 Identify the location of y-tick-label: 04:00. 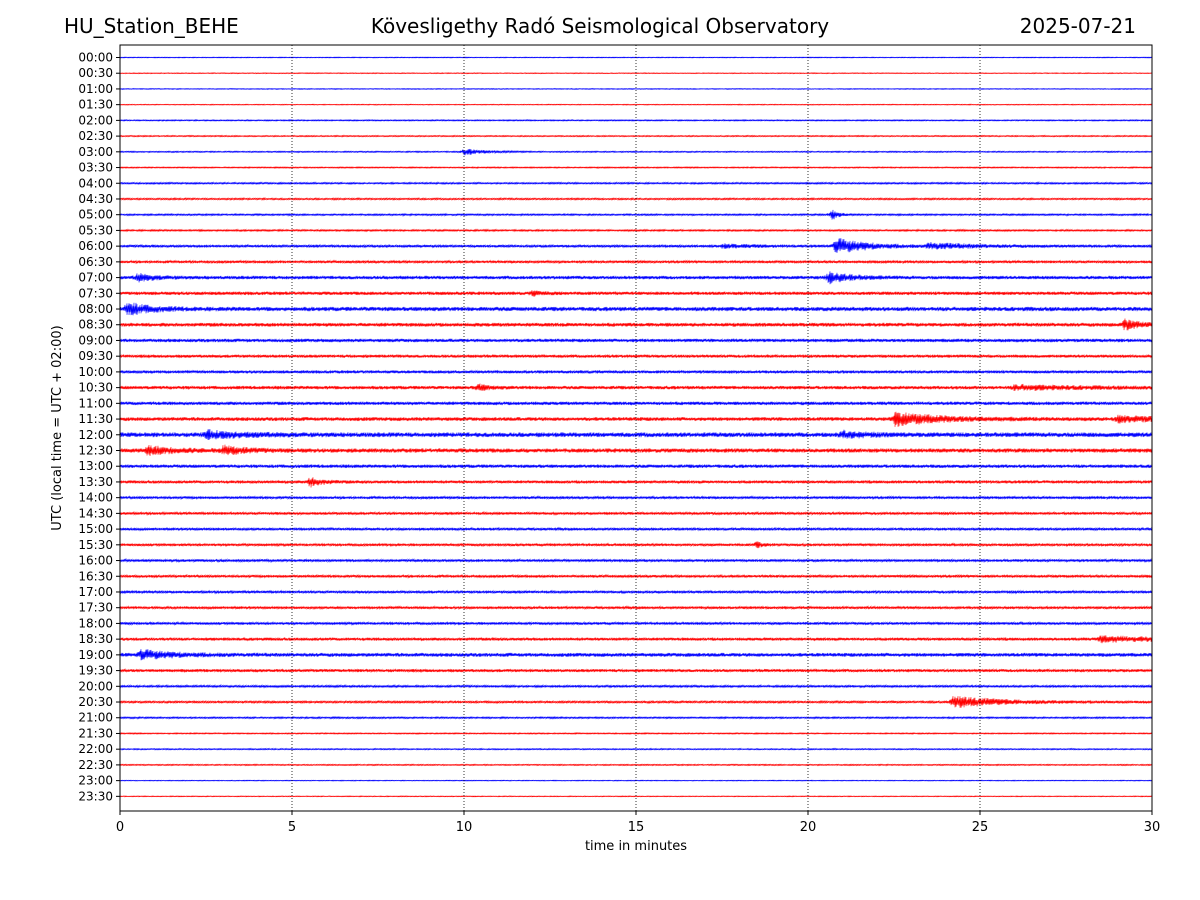
(95, 183).